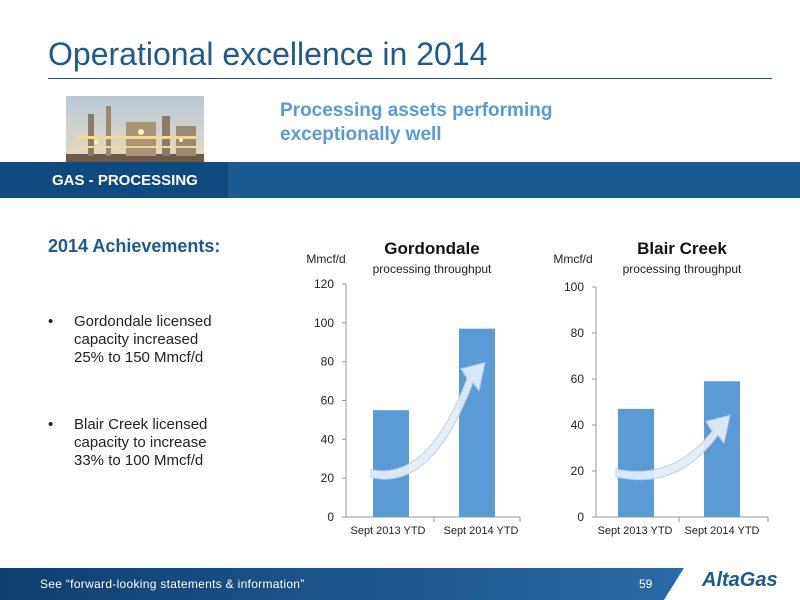 The height and width of the screenshot is (600, 800). I want to click on y-tick-label: 120, so click(324, 284).